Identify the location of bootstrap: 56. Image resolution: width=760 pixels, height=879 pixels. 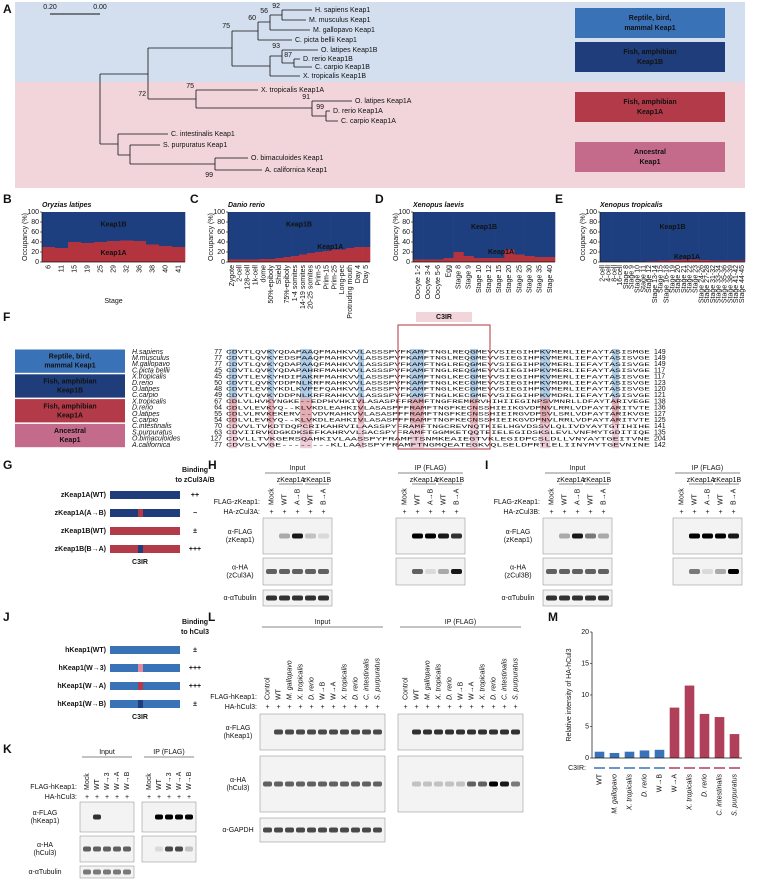
(264, 11).